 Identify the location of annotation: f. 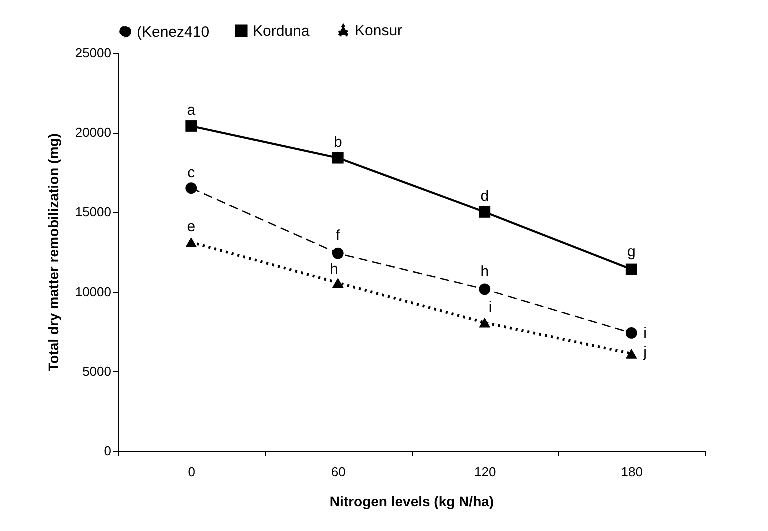
(339, 236).